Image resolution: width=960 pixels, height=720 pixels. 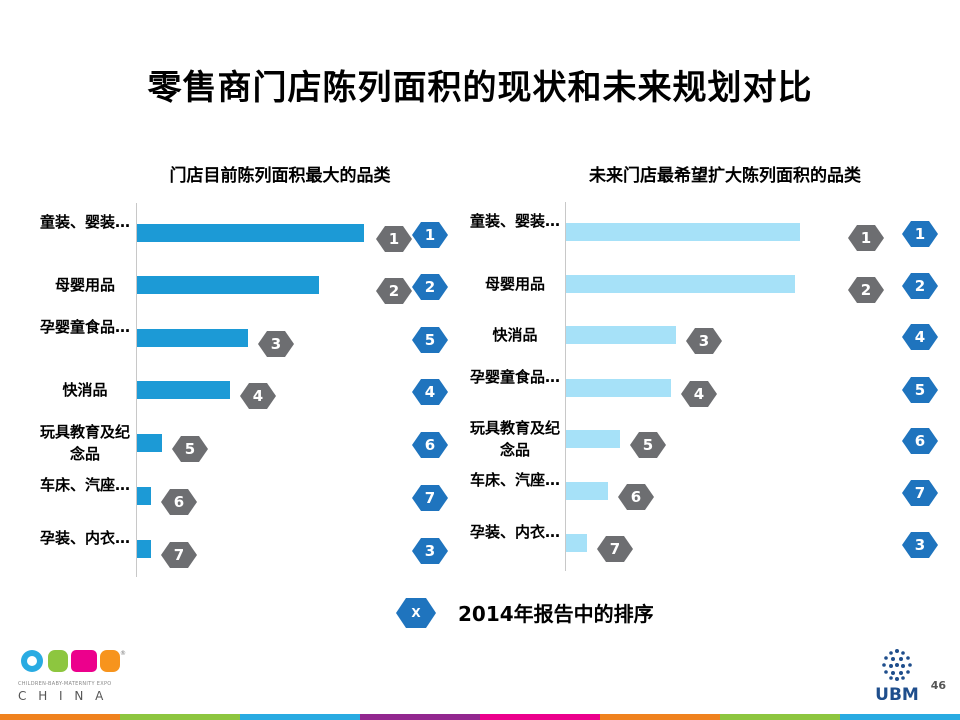 What do you see at coordinates (63, 696) in the screenshot?
I see `cbme-country: C H I N A` at bounding box center [63, 696].